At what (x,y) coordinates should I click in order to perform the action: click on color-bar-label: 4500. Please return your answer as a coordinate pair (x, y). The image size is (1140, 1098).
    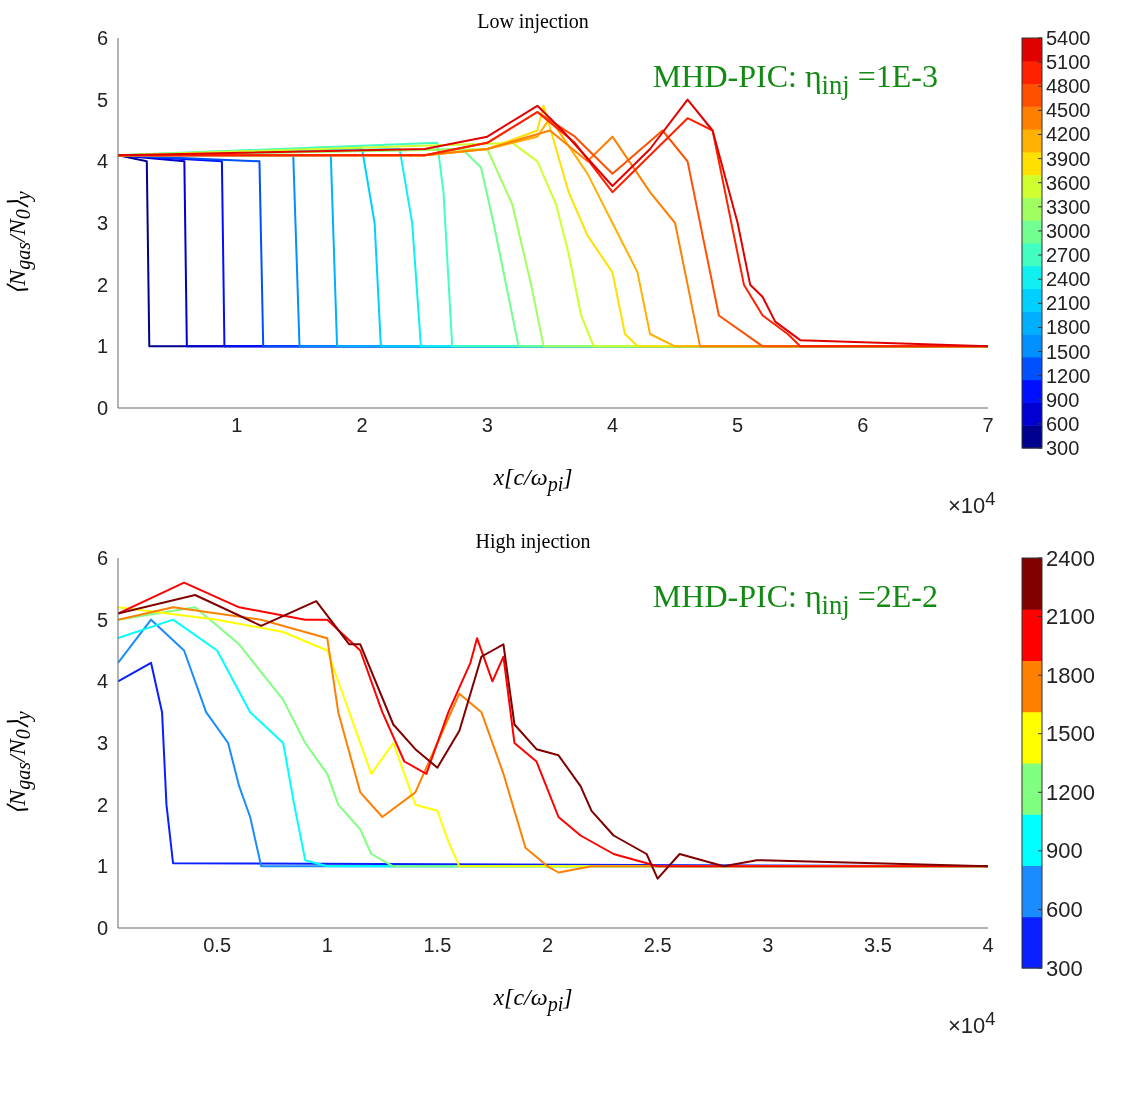
    Looking at the image, I should click on (1068, 110).